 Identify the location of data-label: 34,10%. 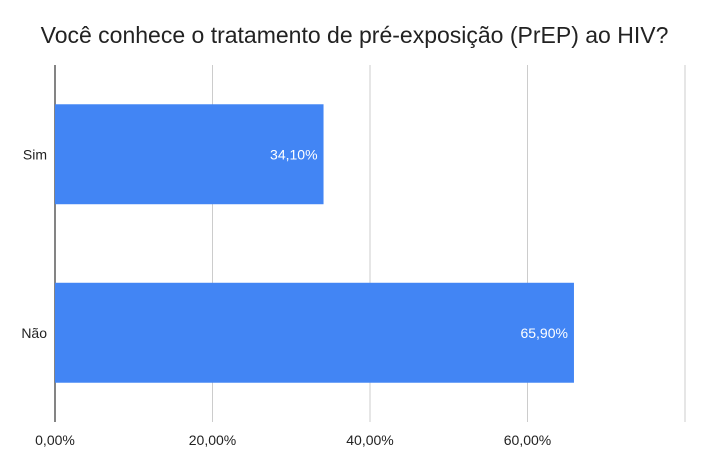
(293, 154).